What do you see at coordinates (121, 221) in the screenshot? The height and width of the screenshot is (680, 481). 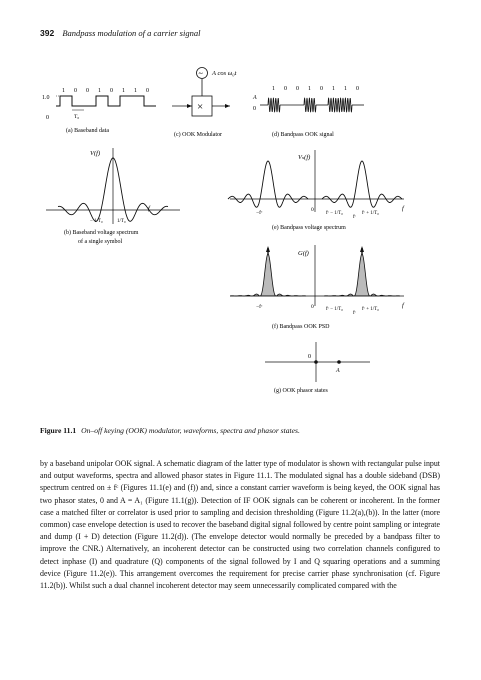 I see `pos-one-over-To: 1/T₀` at bounding box center [121, 221].